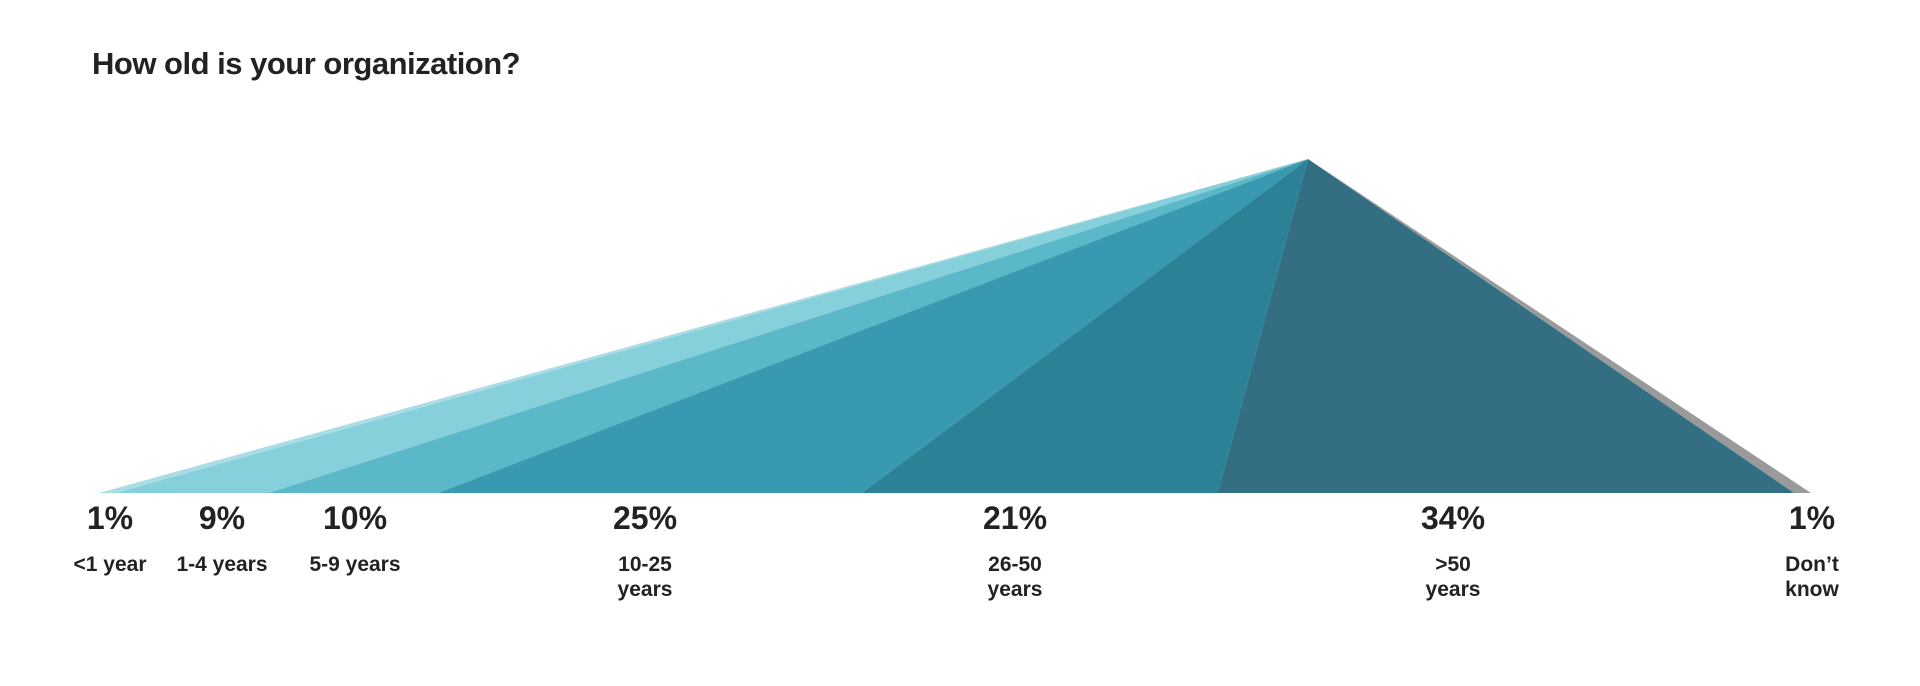 Image resolution: width=1920 pixels, height=686 pixels. I want to click on category-label: 26-50 years, so click(1015, 577).